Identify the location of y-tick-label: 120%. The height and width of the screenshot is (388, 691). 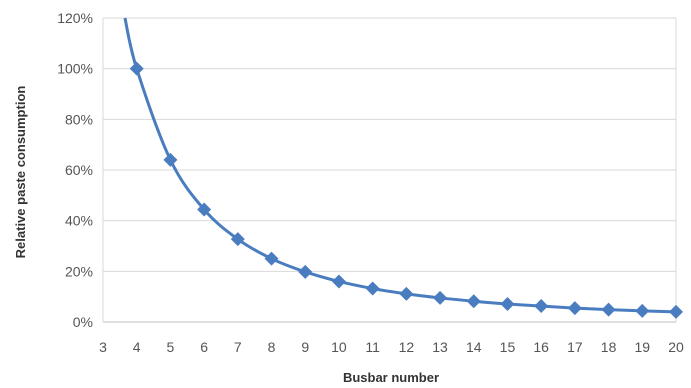
(75, 18).